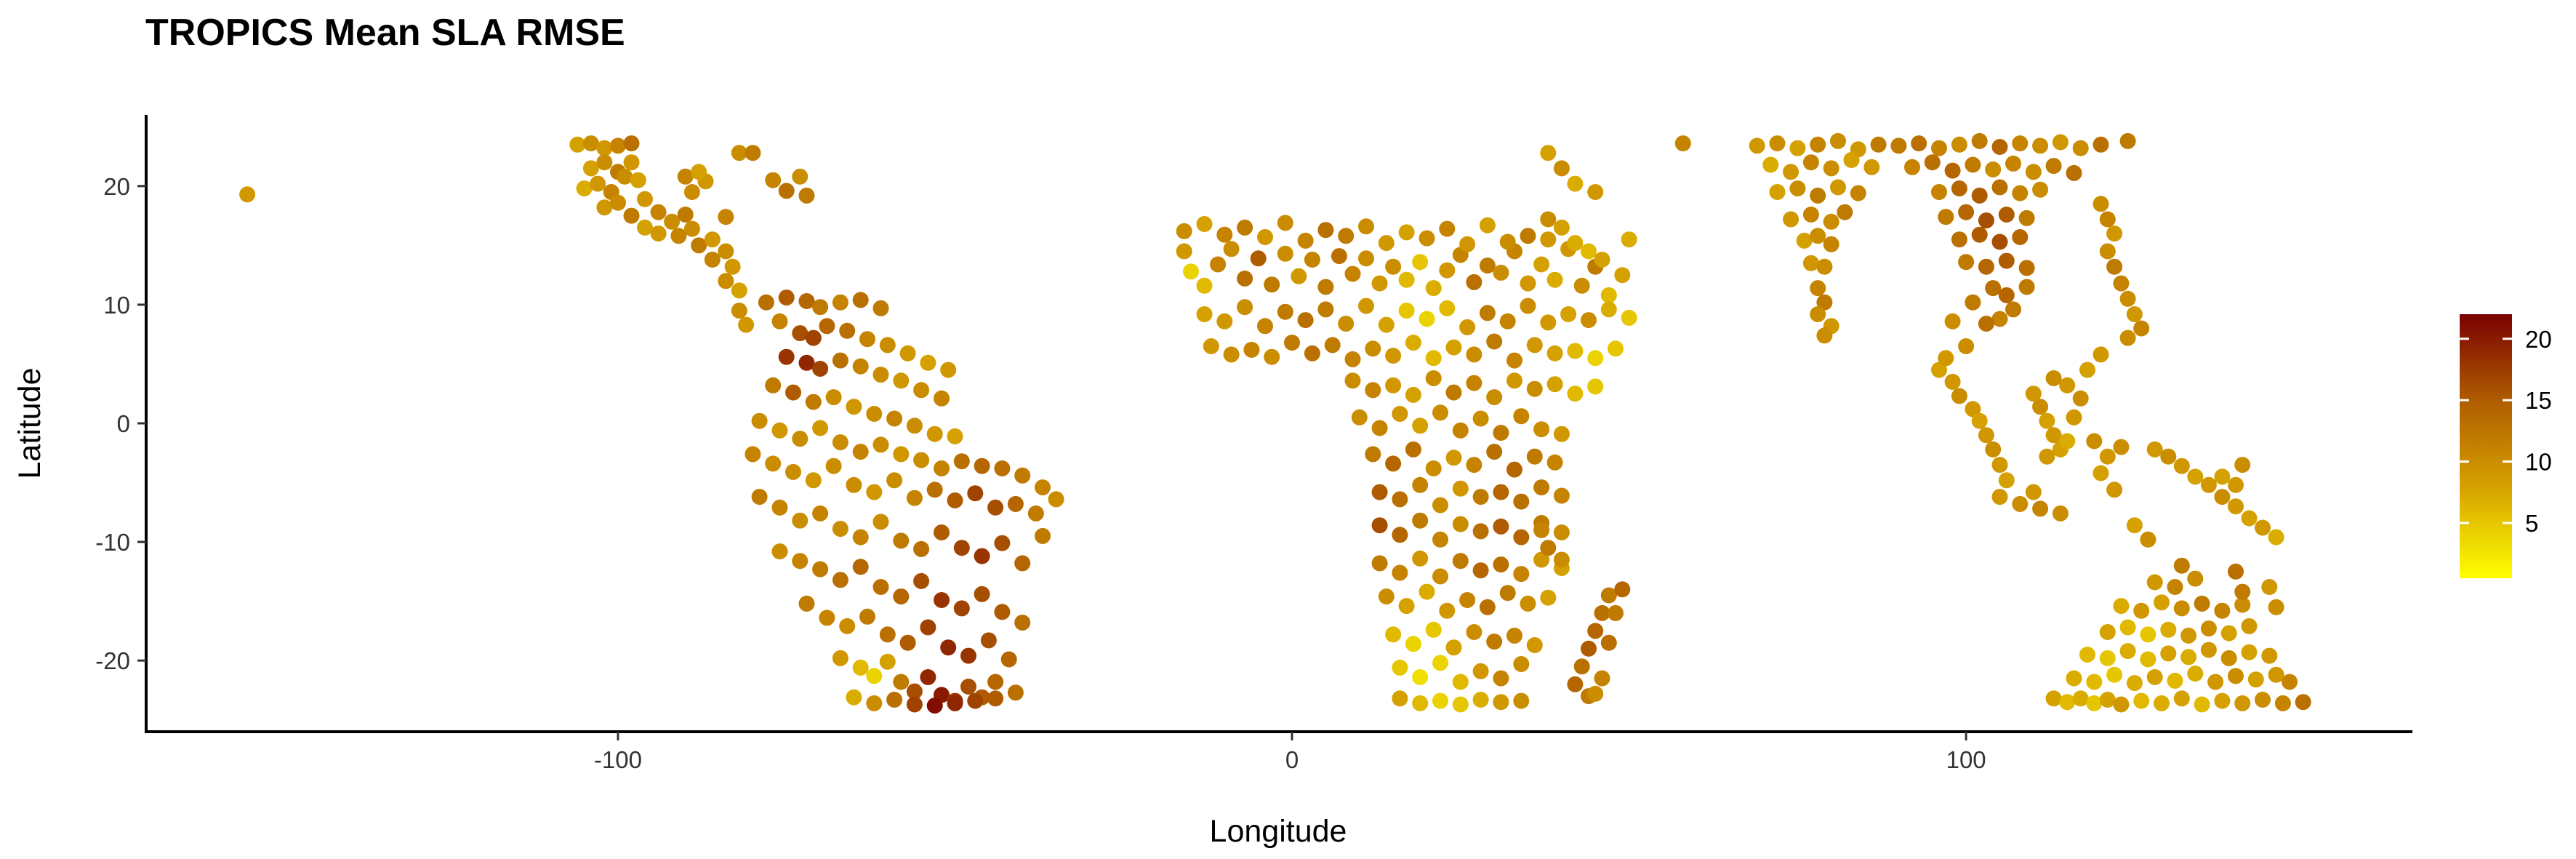  Describe the element at coordinates (1966, 759) in the screenshot. I see `x-tick-label: 100` at that location.